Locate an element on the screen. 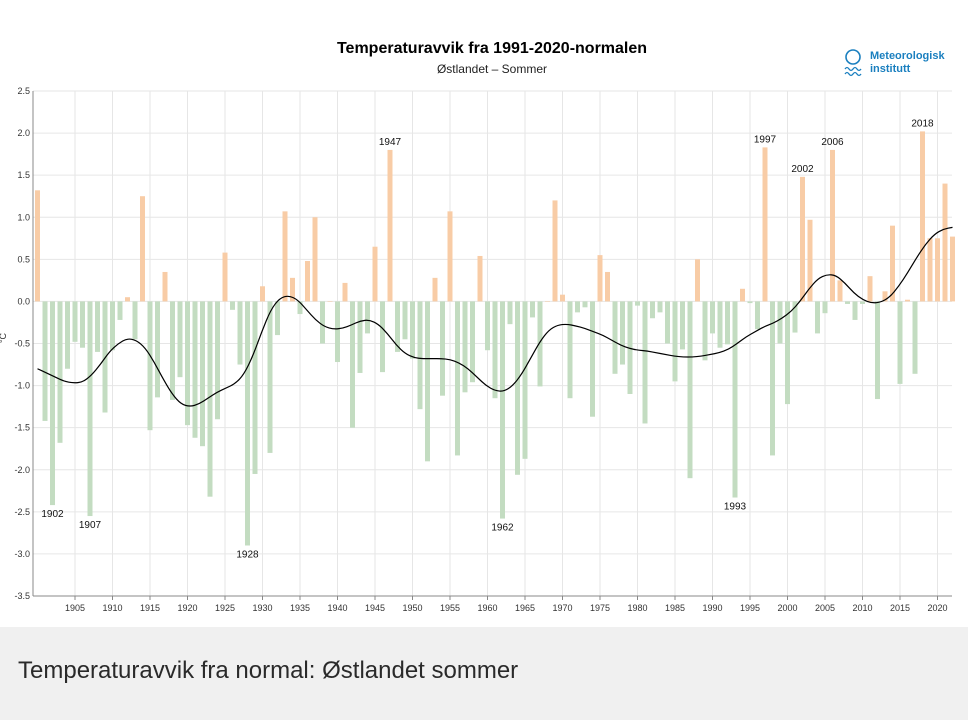  bar-1914 is located at coordinates (142, 249).